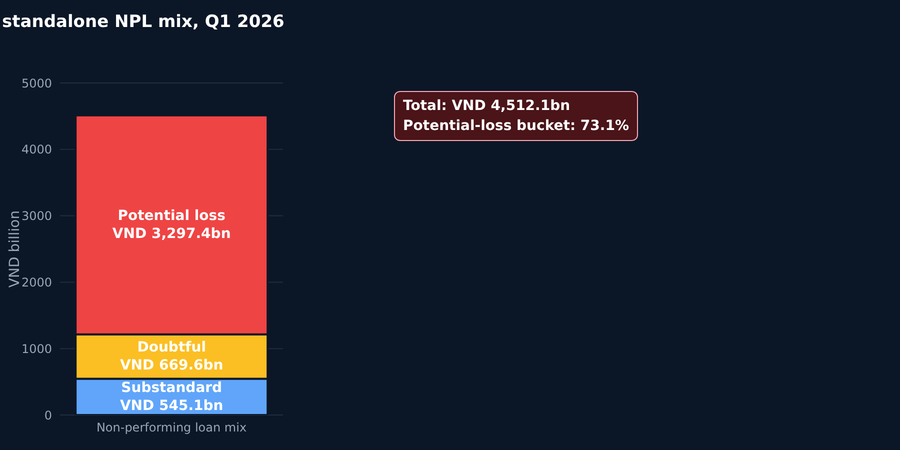  I want to click on y-tick-label: 4000, so click(36, 149).